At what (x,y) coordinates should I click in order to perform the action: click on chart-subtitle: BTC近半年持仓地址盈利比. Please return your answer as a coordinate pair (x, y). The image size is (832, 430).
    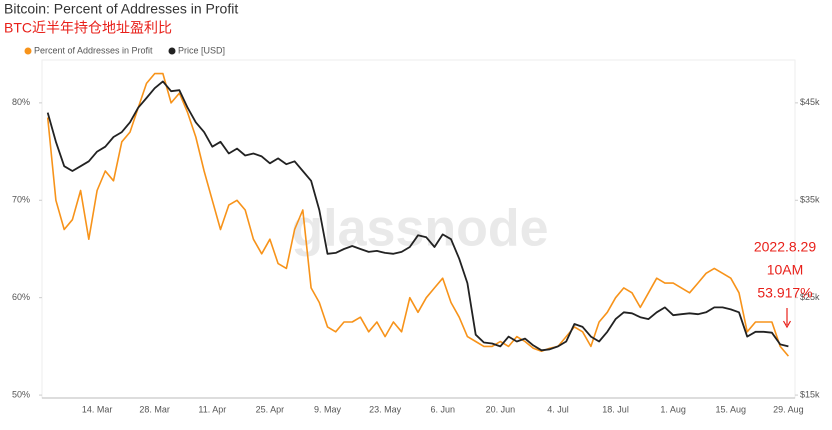
    Looking at the image, I should click on (88, 28).